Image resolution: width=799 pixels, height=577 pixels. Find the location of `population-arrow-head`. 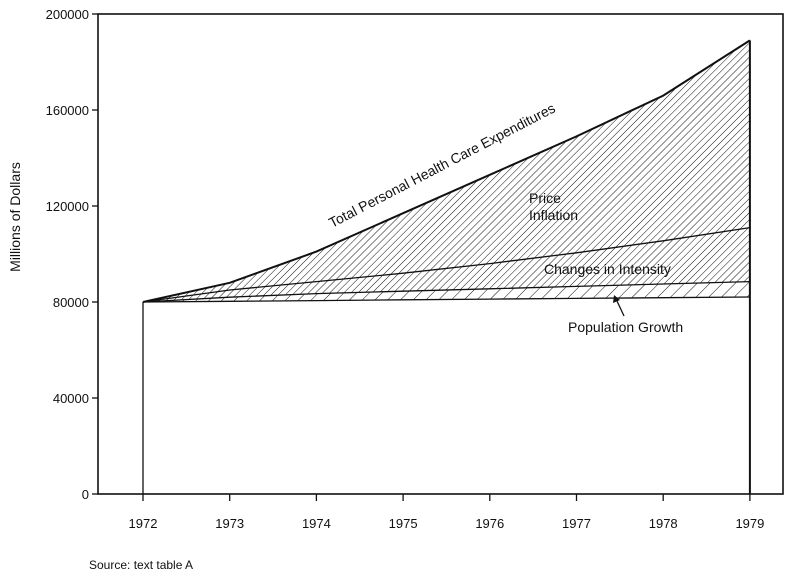

population-arrow-head is located at coordinates (616, 299).